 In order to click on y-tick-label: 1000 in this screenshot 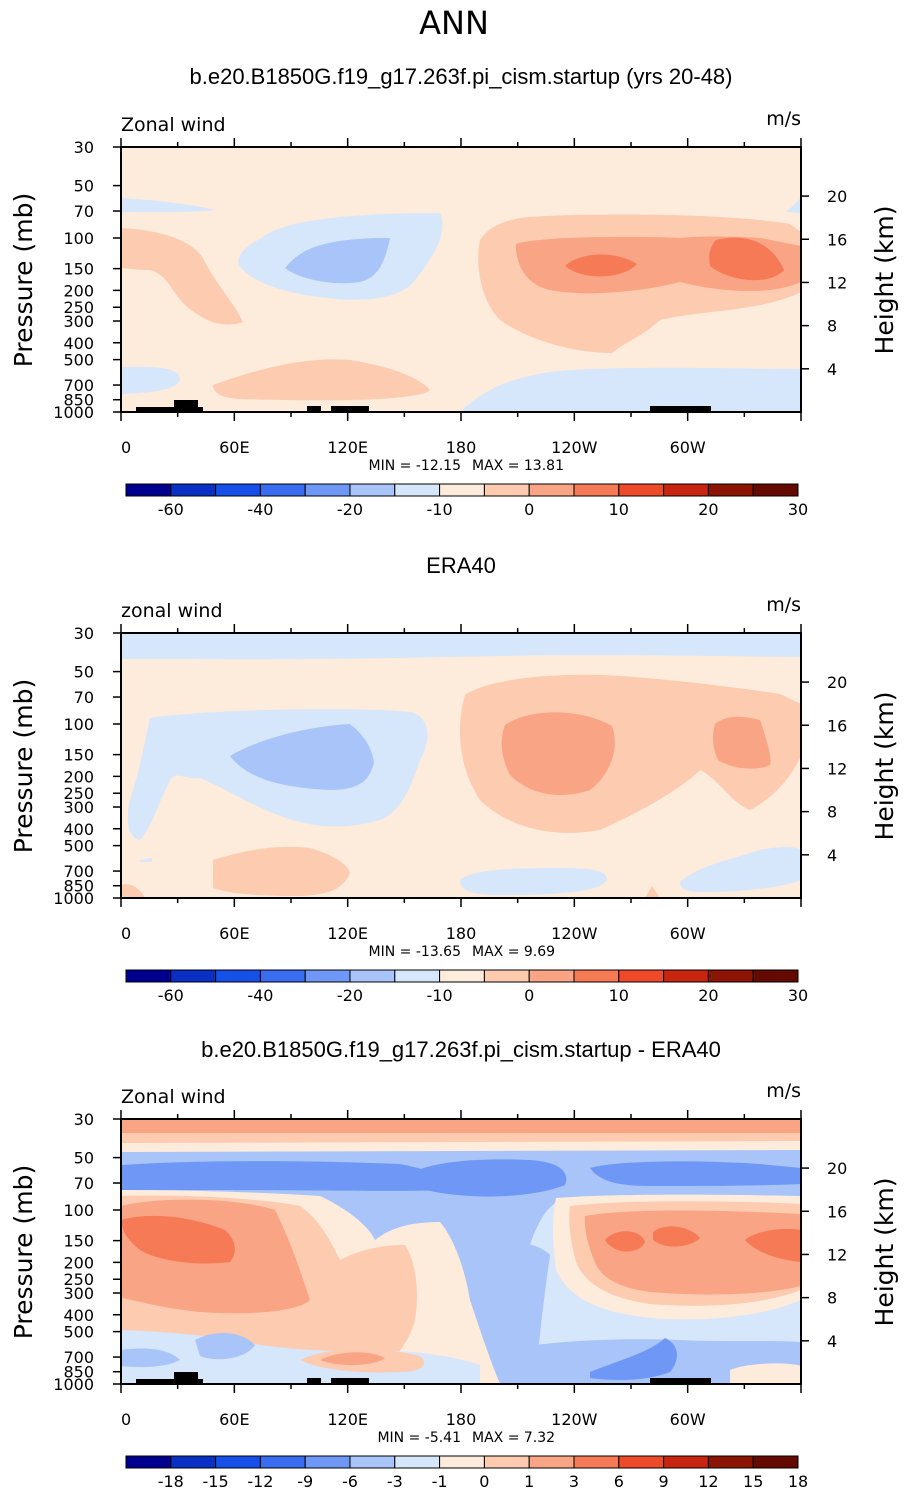, I will do `click(73, 1384)`.